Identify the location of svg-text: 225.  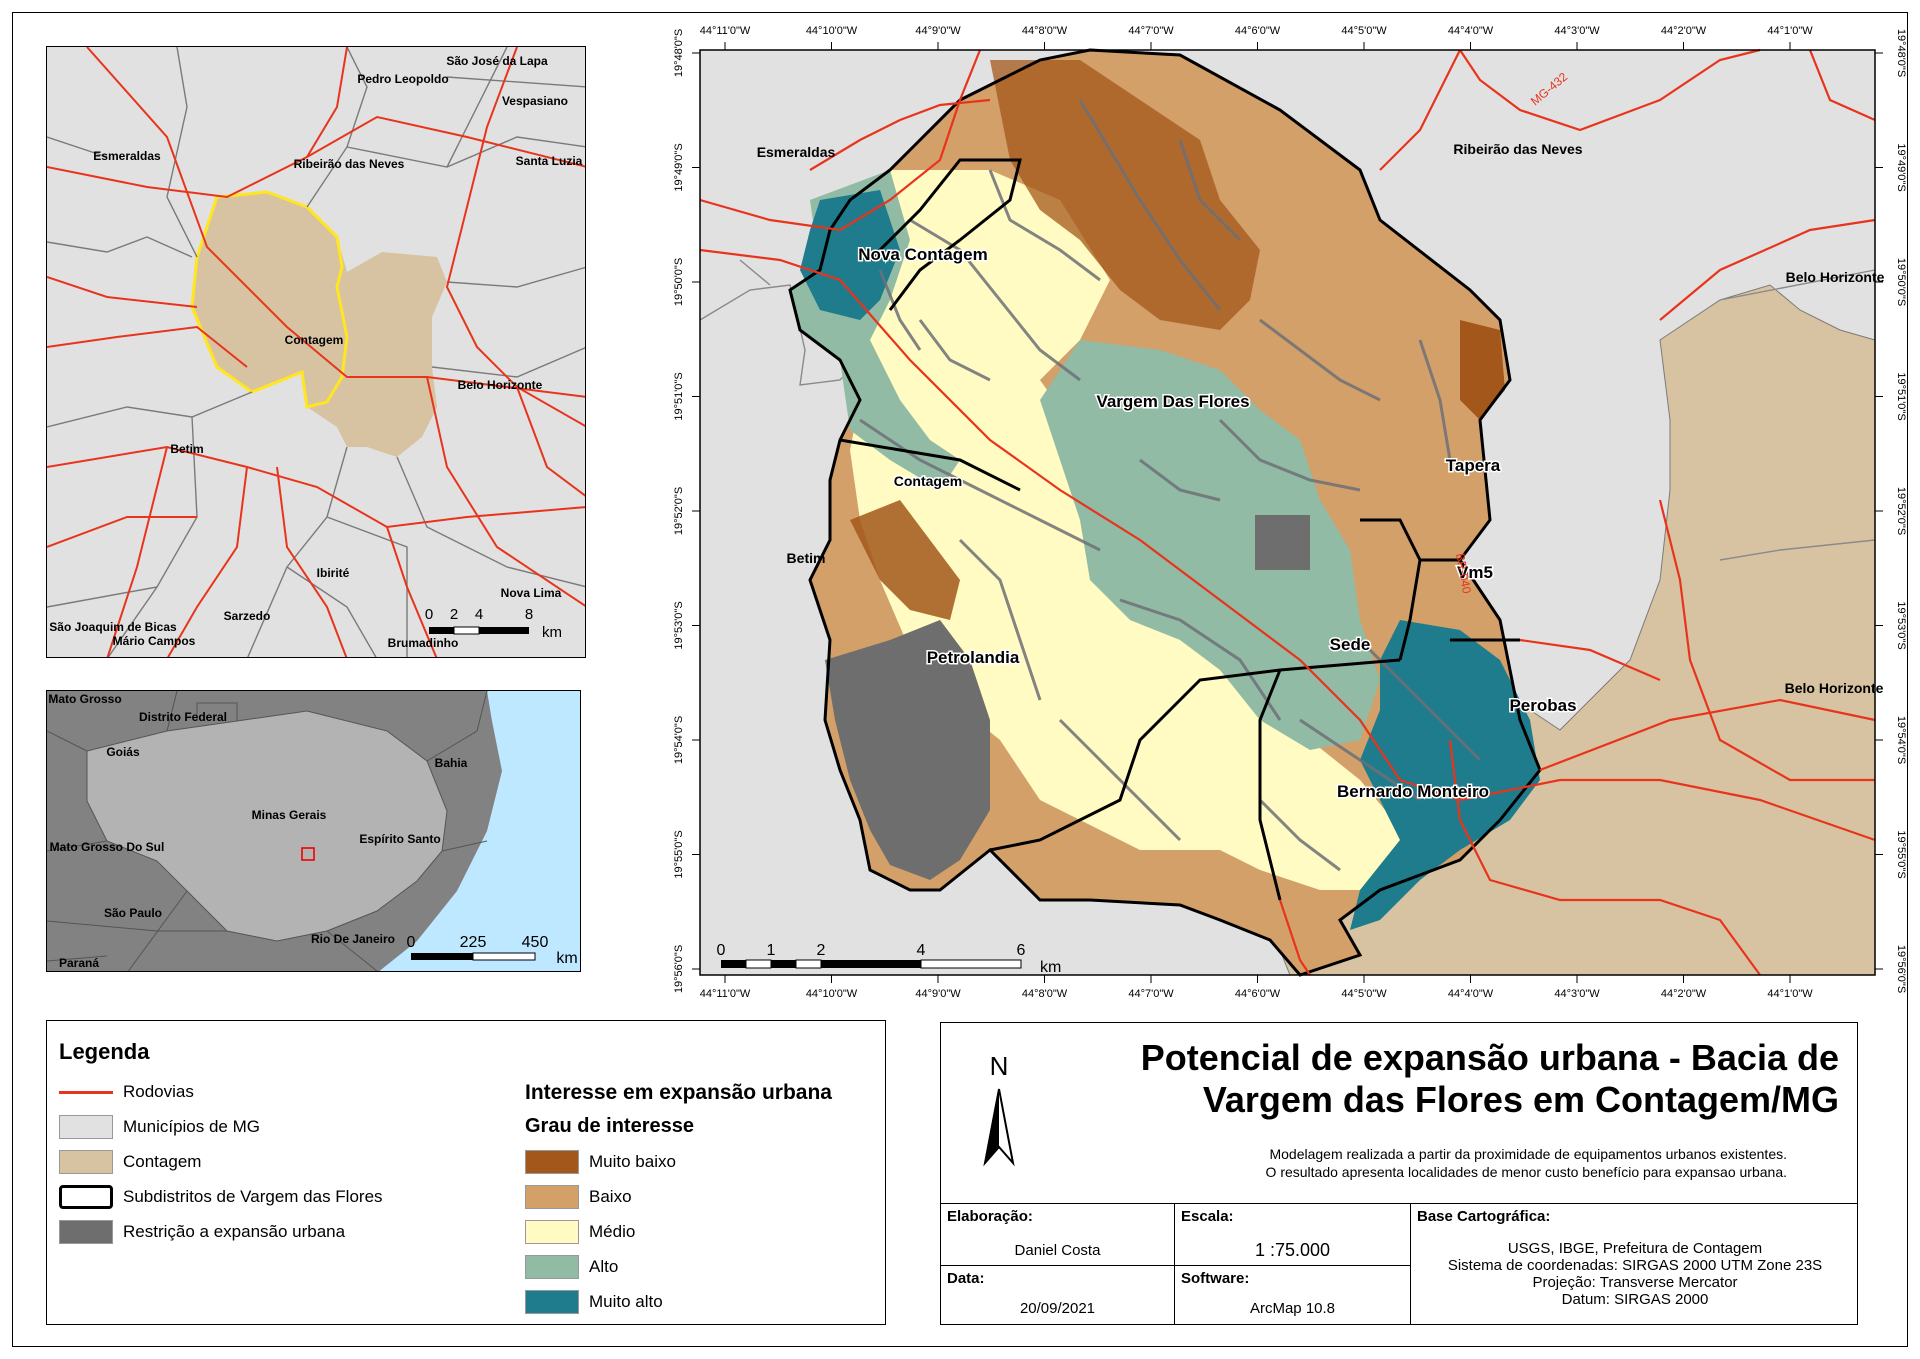
(473, 942).